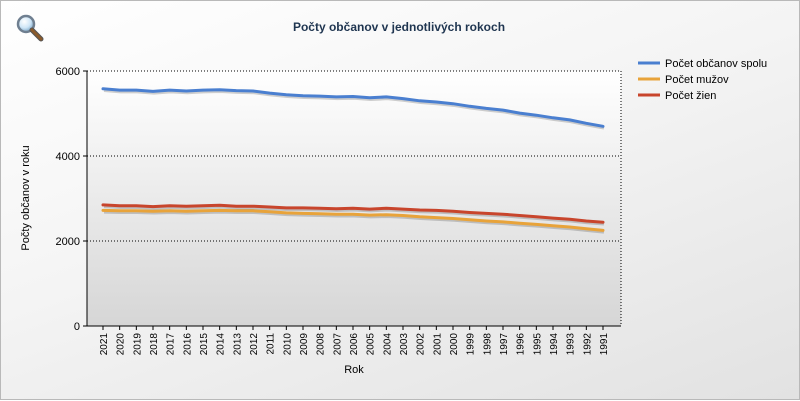 This screenshot has height=401, width=800. Describe the element at coordinates (354, 370) in the screenshot. I see `x-axis-label: Rok` at that location.